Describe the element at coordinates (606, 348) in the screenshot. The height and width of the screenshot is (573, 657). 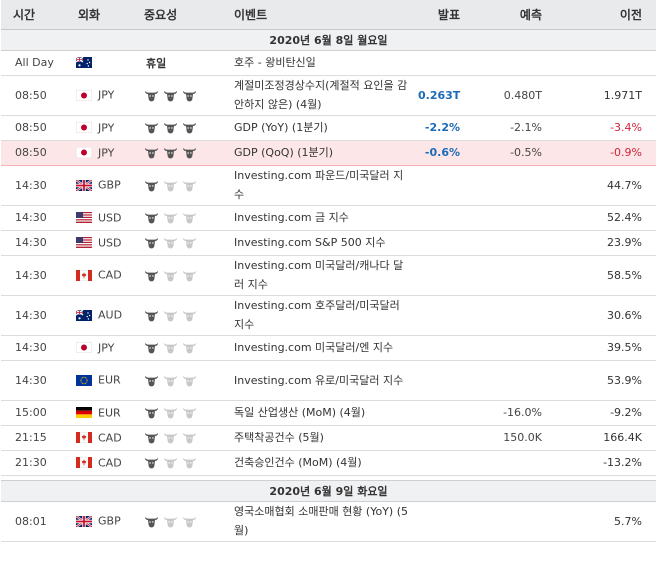
I see `event-previous: 39.5%` at that location.